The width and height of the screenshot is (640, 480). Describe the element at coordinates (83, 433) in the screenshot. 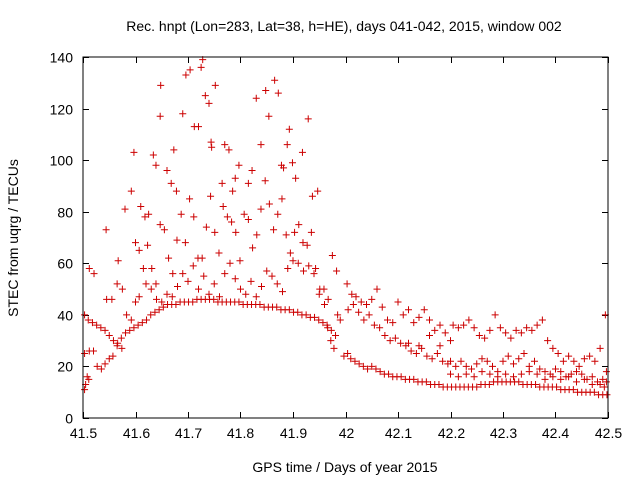

I see `x-tick-label: 41.5` at that location.